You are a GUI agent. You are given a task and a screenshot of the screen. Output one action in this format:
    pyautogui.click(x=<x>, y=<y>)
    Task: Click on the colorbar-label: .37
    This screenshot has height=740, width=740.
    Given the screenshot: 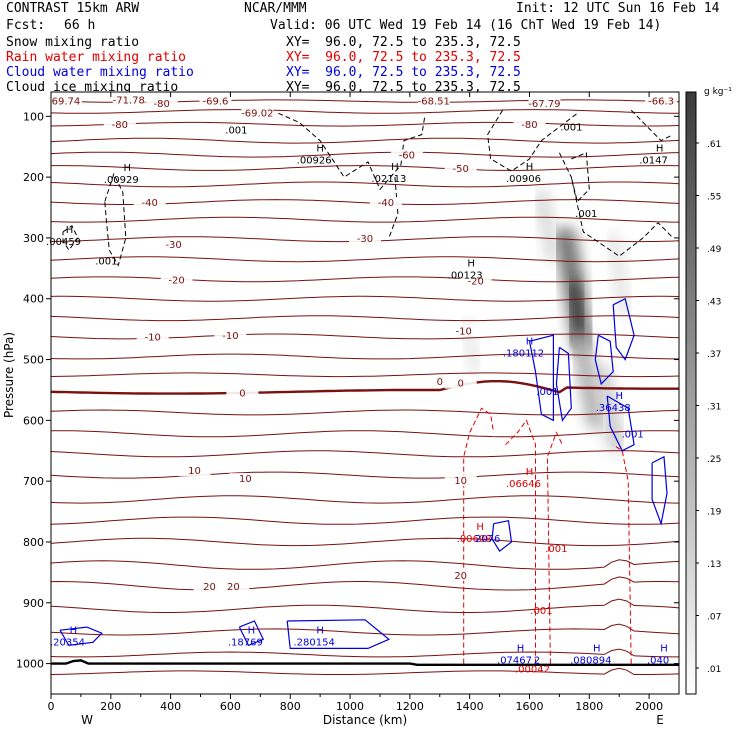 What is the action you would take?
    pyautogui.click(x=714, y=355)
    